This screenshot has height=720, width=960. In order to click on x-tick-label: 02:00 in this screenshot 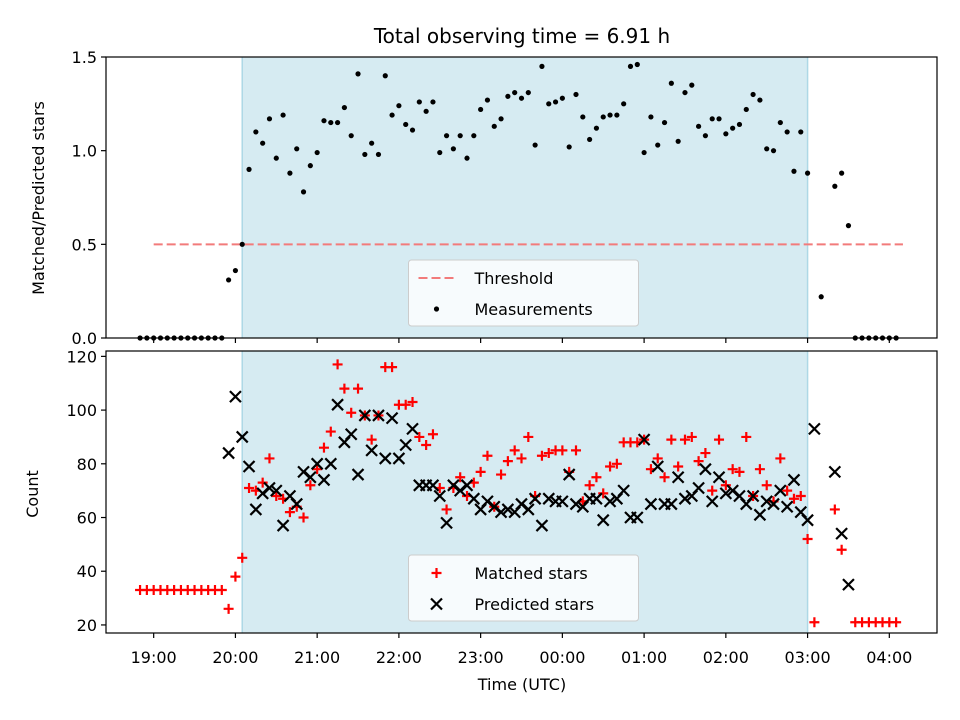, I will do `click(726, 657)`.